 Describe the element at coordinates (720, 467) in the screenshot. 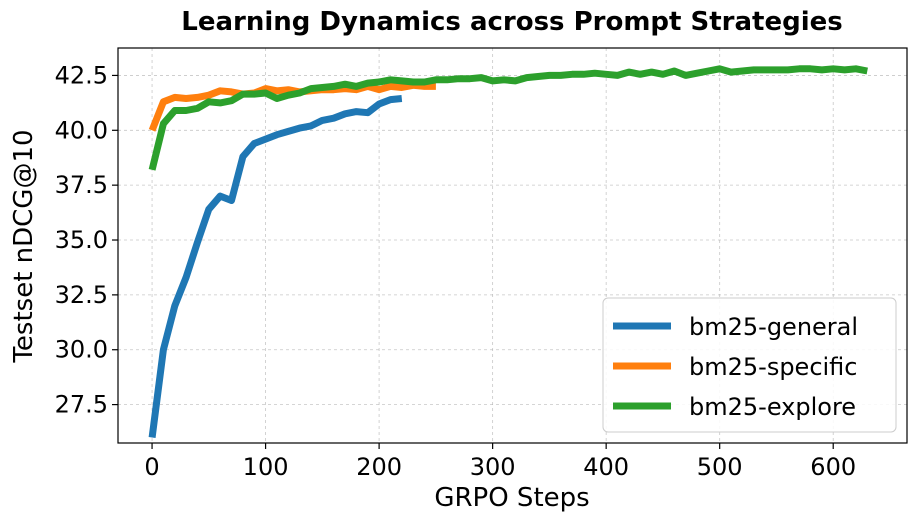

I see `x-tick-label: 500` at that location.